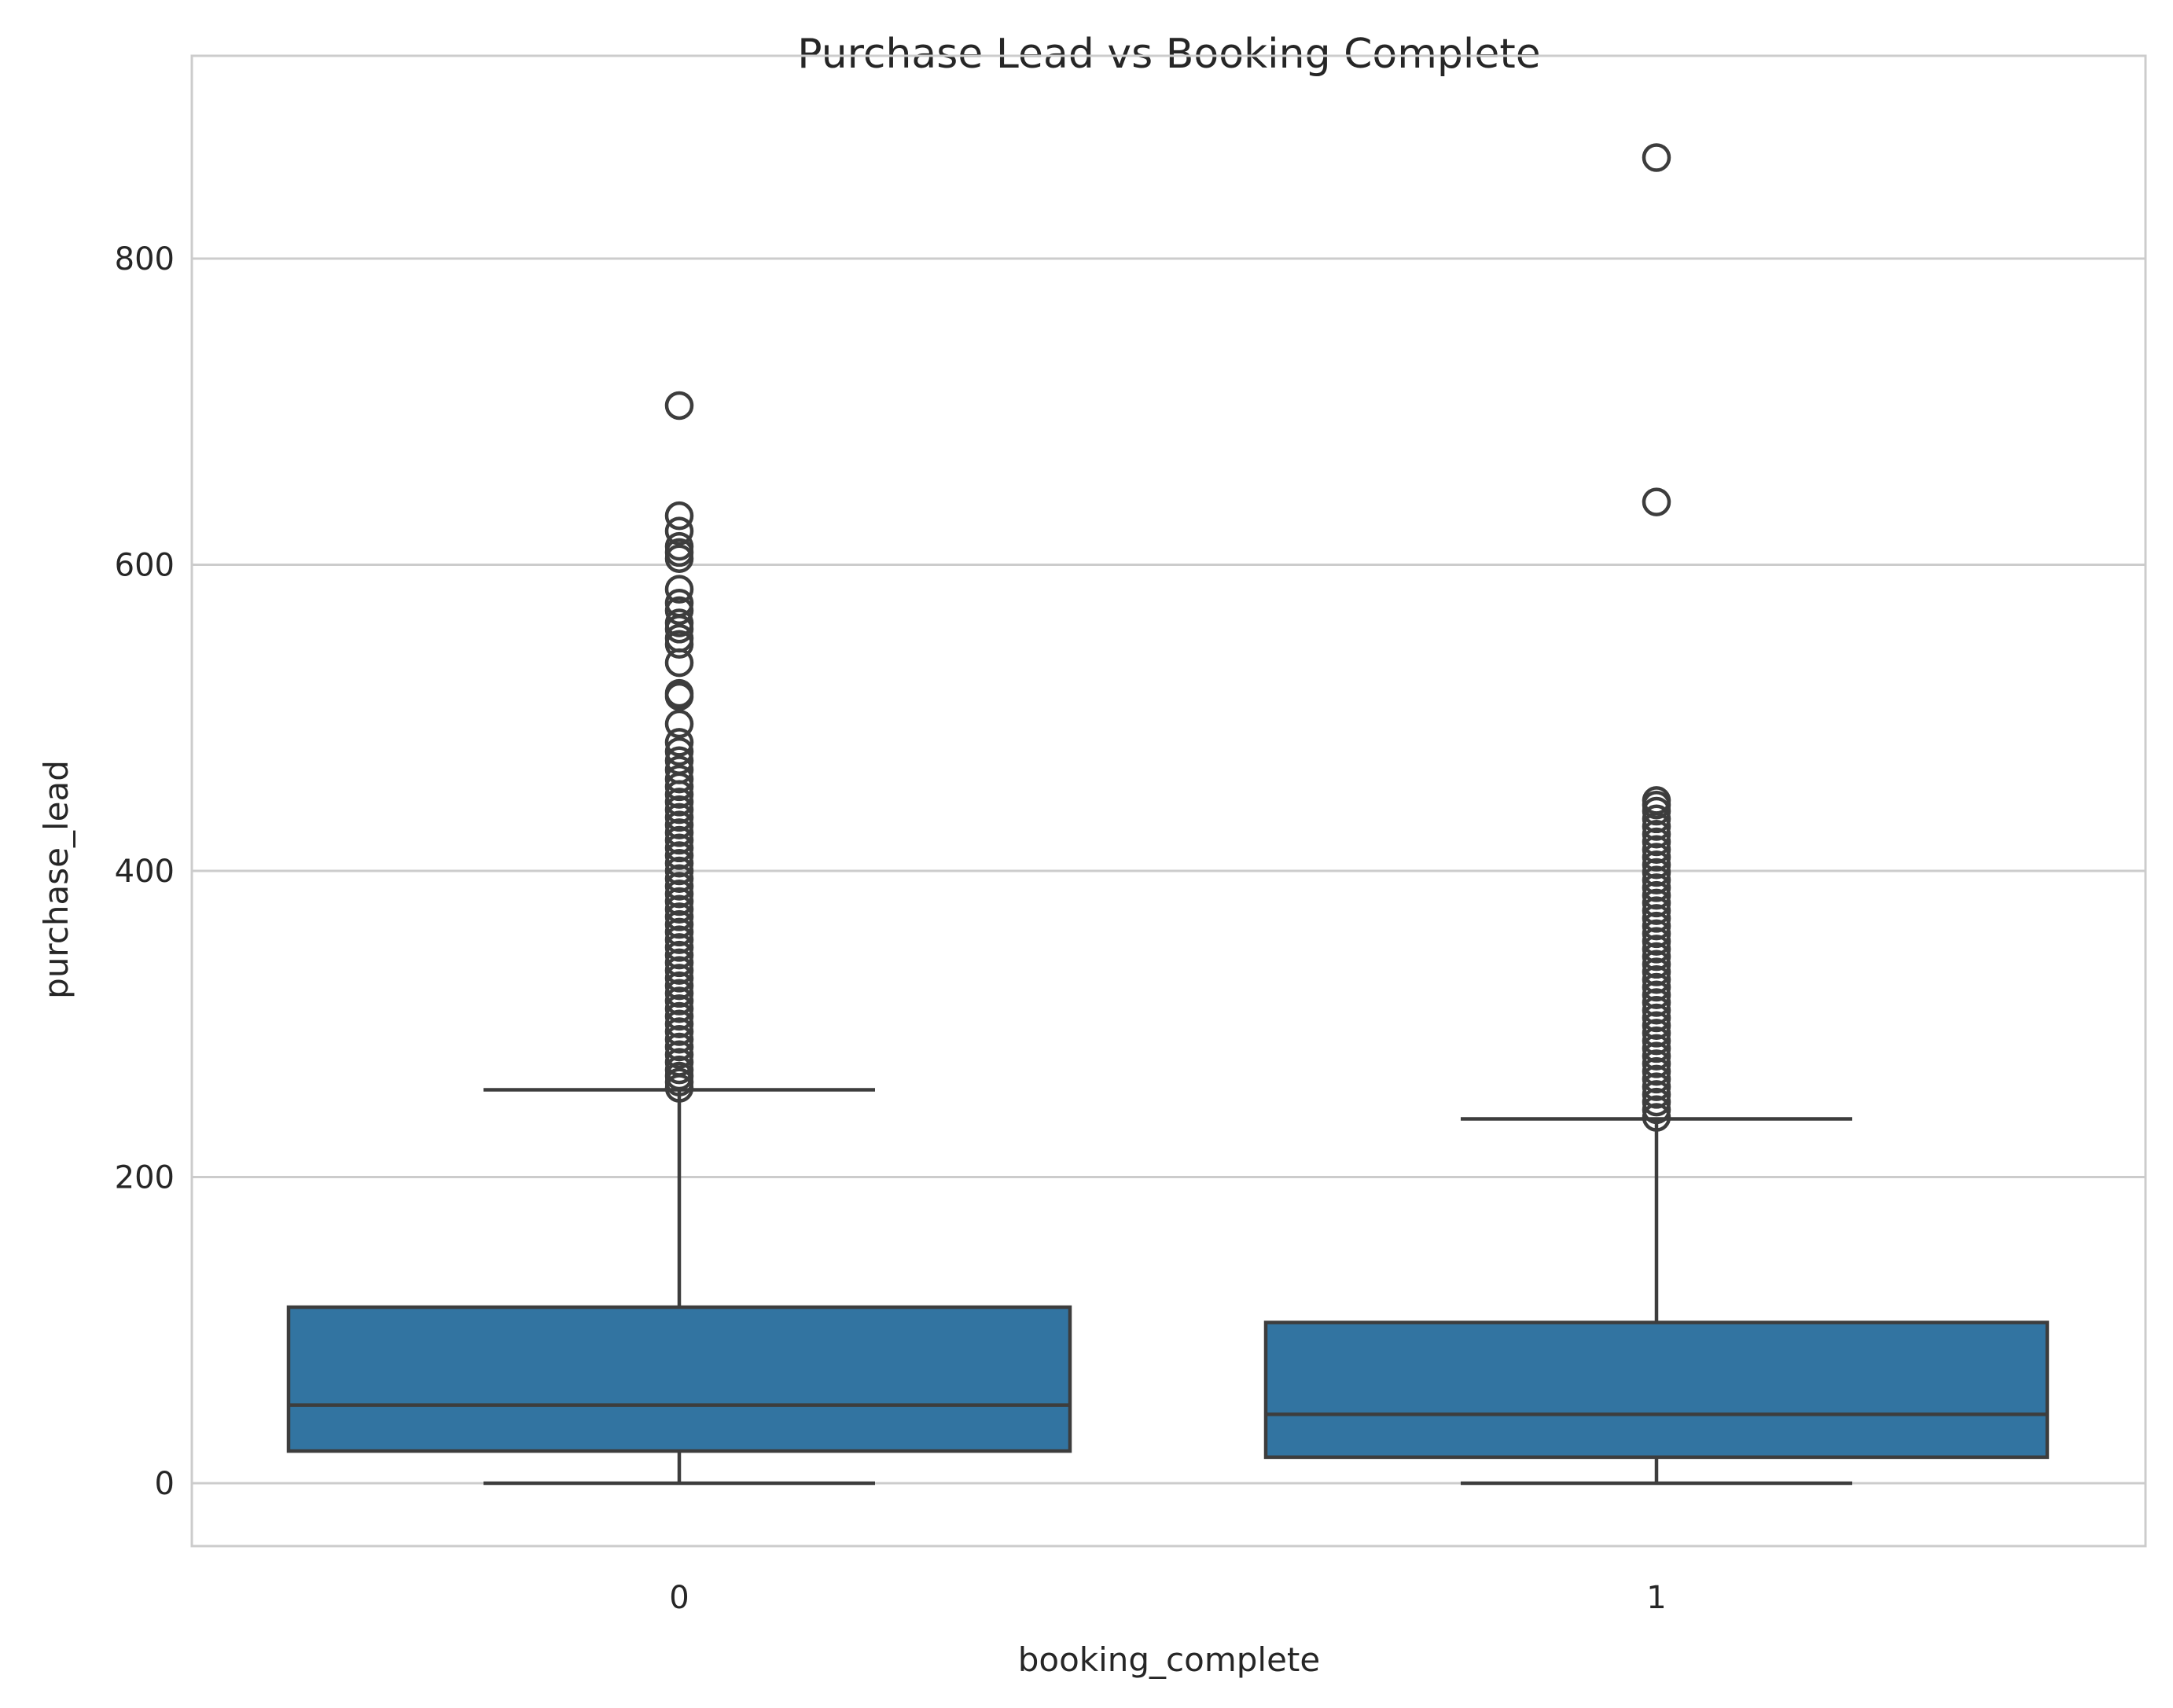 The image size is (2173, 1708). I want to click on x-tick-label-1: 1, so click(1656, 1598).